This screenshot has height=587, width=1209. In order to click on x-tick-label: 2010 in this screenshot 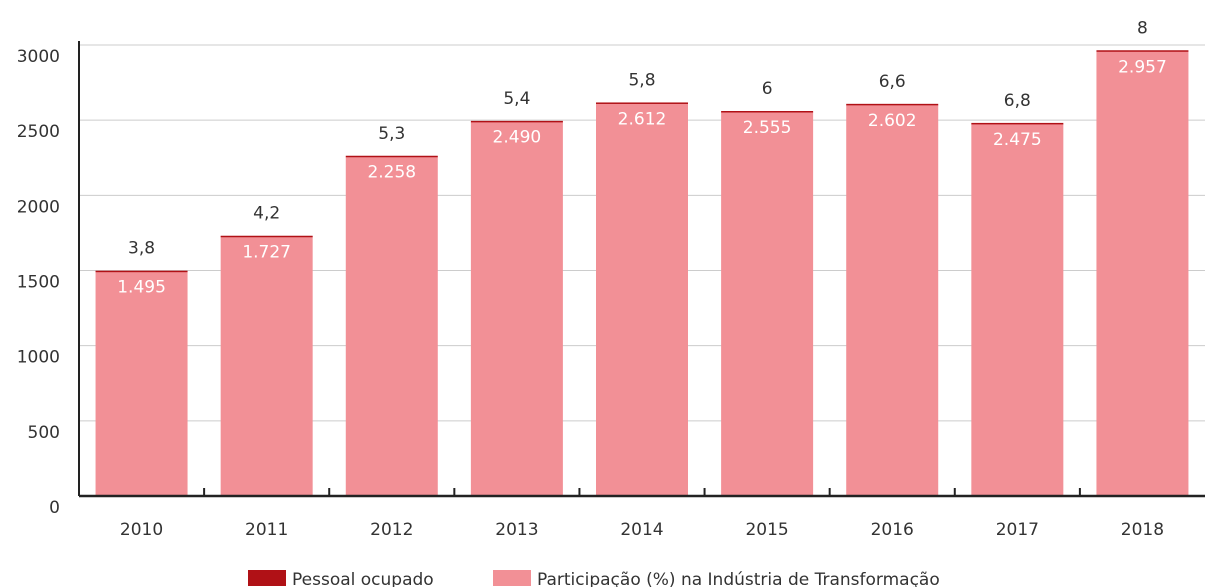, I will do `click(141, 530)`.